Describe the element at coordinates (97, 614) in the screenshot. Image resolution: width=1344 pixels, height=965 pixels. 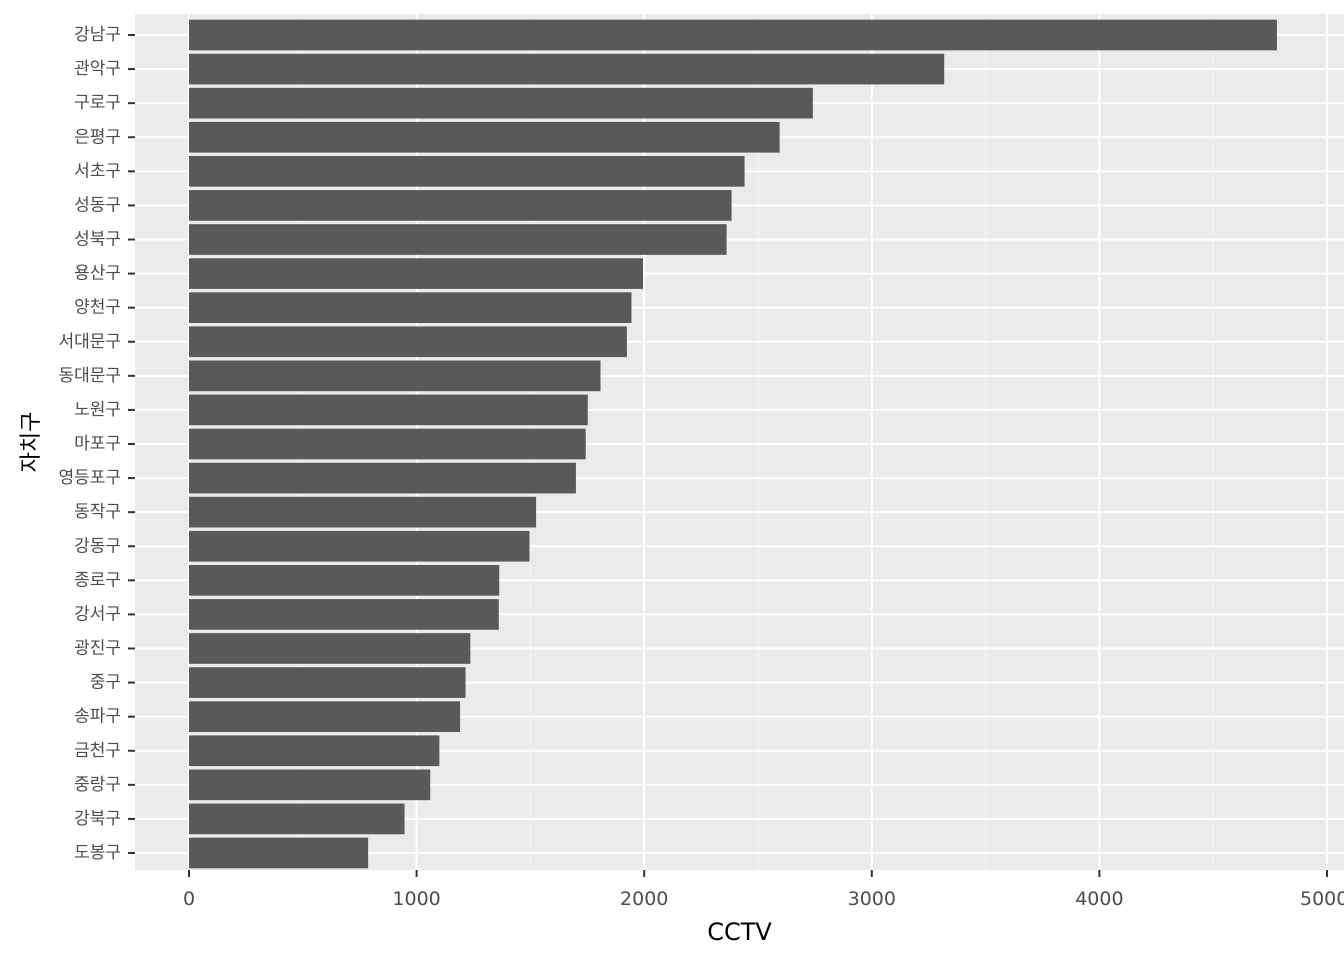
I see `y-tick-label: 강서구` at that location.